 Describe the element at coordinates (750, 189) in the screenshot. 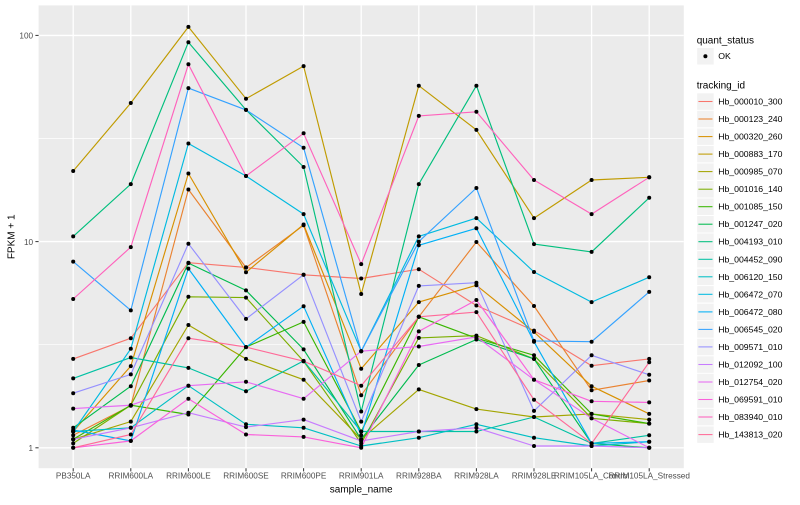

I see `svg-text: Hb_001016_140` at that location.